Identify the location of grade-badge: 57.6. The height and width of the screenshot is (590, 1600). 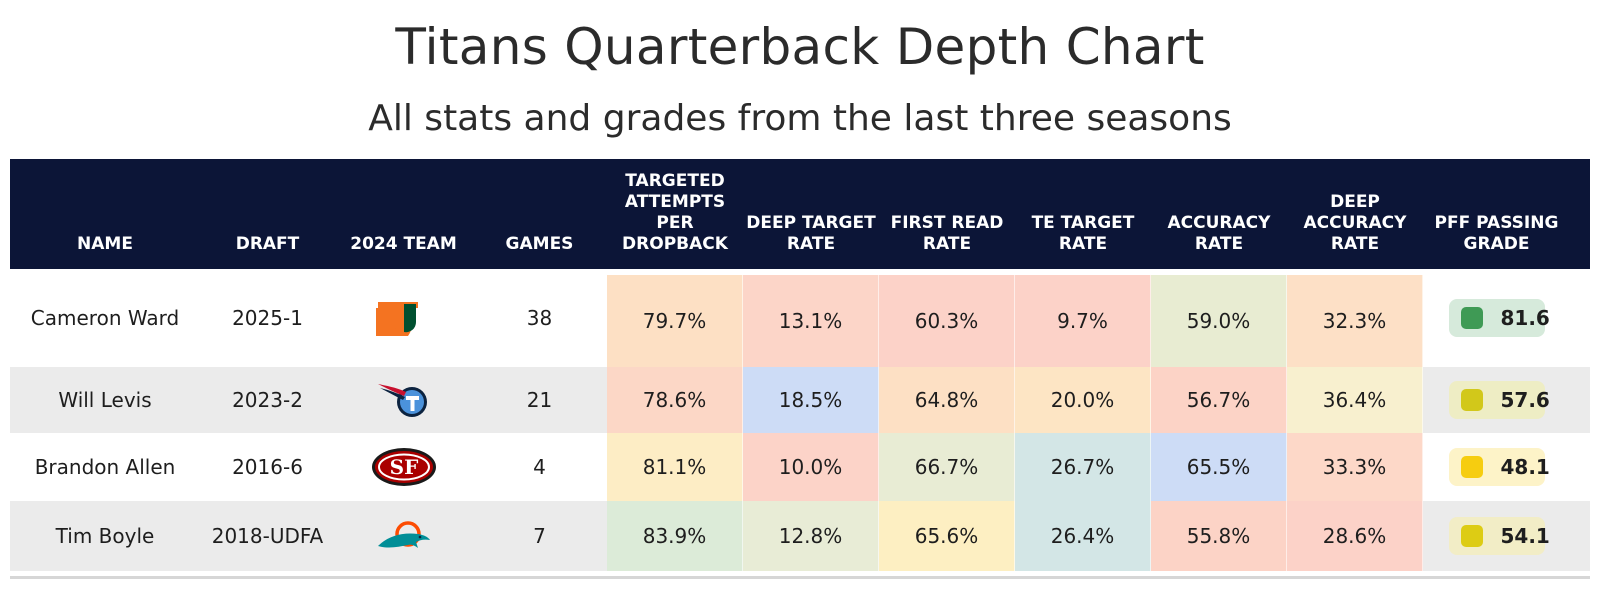
(1499, 400).